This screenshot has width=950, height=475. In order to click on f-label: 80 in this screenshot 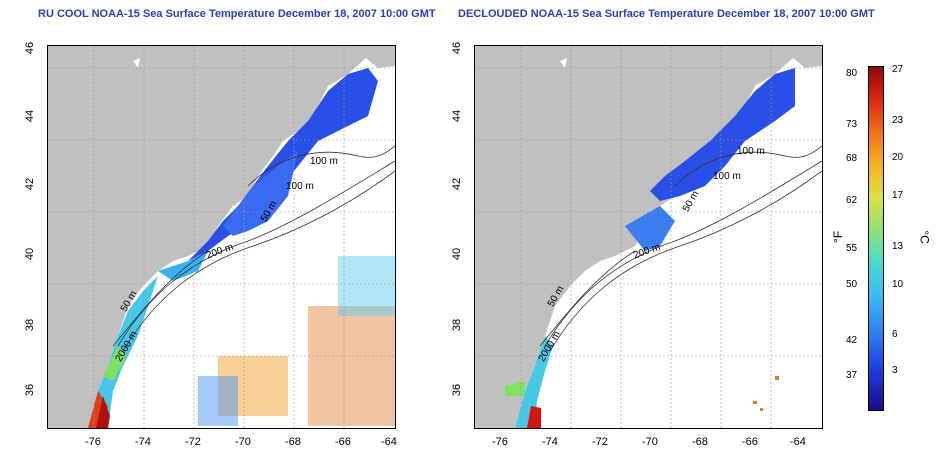, I will do `click(852, 73)`.